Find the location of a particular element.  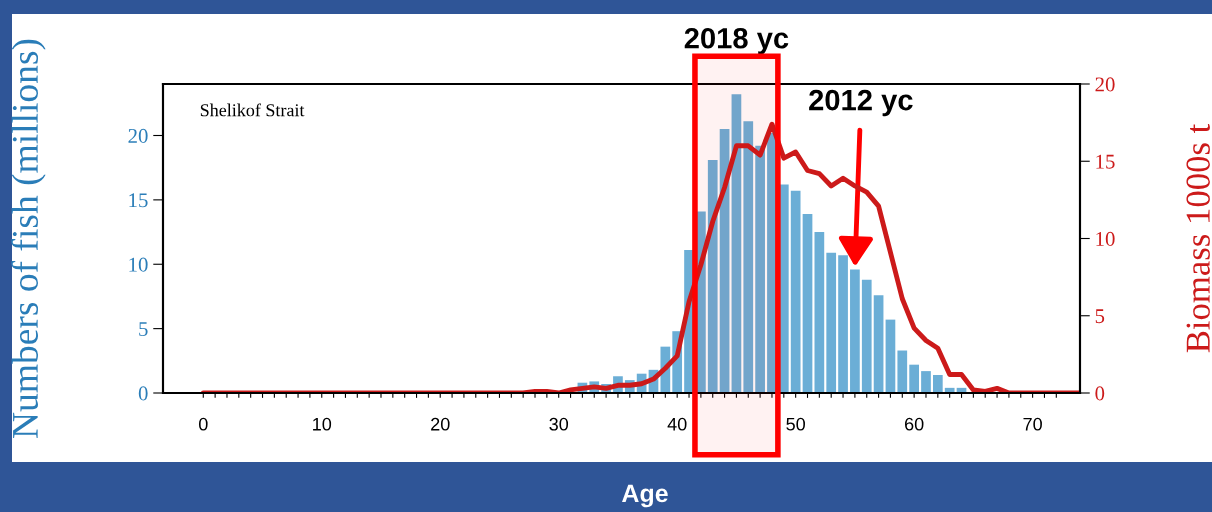

y-tick-label: 5 is located at coordinates (143, 329).